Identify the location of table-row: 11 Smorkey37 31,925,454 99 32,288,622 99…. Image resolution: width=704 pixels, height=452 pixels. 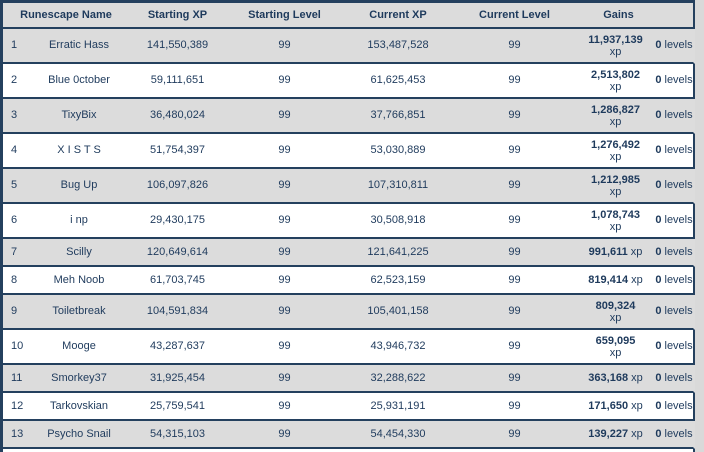
(349, 379).